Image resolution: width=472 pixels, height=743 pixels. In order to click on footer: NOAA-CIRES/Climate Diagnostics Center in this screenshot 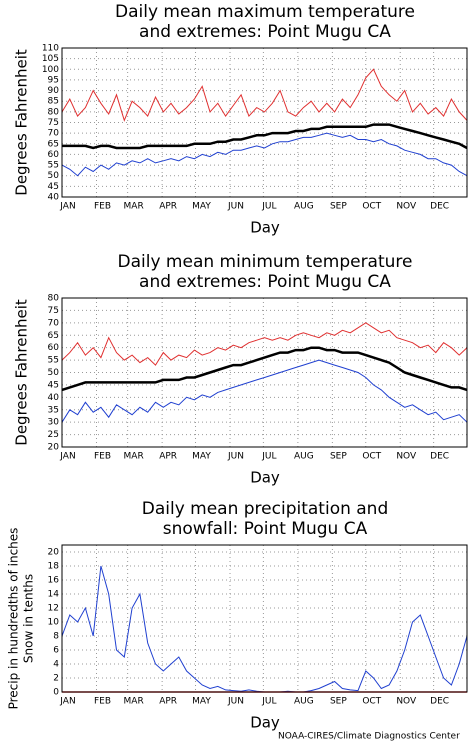, I will do `click(369, 737)`.